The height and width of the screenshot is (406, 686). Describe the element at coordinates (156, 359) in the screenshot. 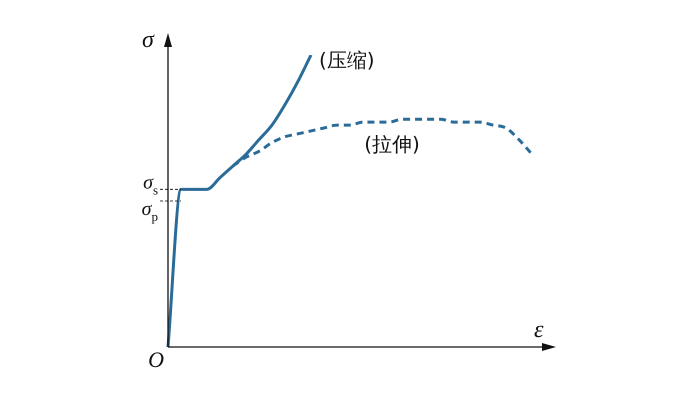

I see `text: O` at that location.